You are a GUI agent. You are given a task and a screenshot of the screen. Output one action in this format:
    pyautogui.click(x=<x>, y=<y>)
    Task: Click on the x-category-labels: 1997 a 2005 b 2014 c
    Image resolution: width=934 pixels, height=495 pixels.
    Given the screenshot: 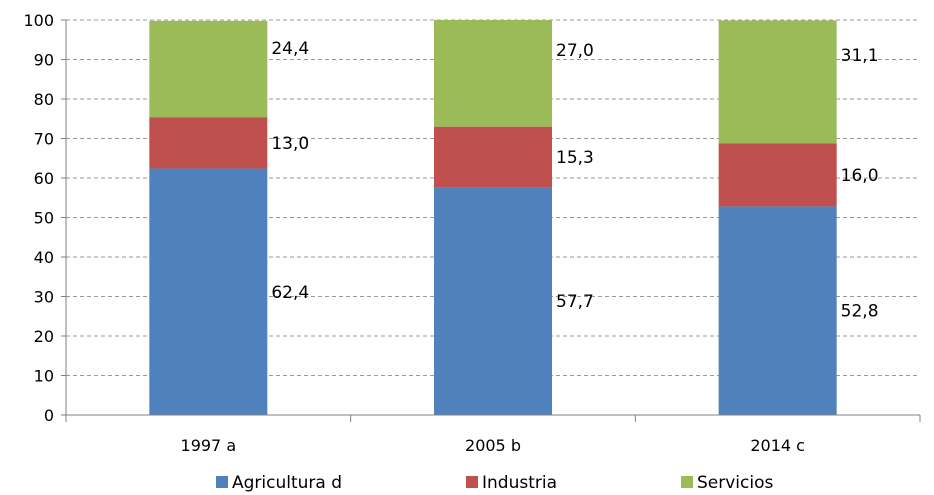 What is the action you would take?
    pyautogui.click(x=493, y=445)
    